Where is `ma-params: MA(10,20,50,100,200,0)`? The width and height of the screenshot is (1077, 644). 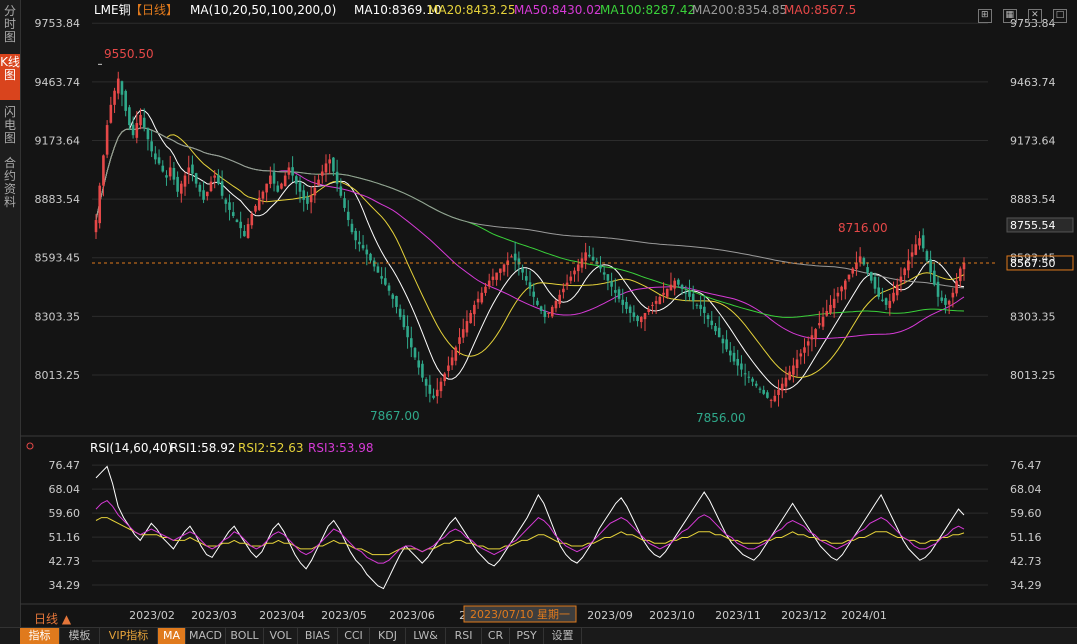 ma-params: MA(10,20,50,100,200,0) is located at coordinates (263, 10).